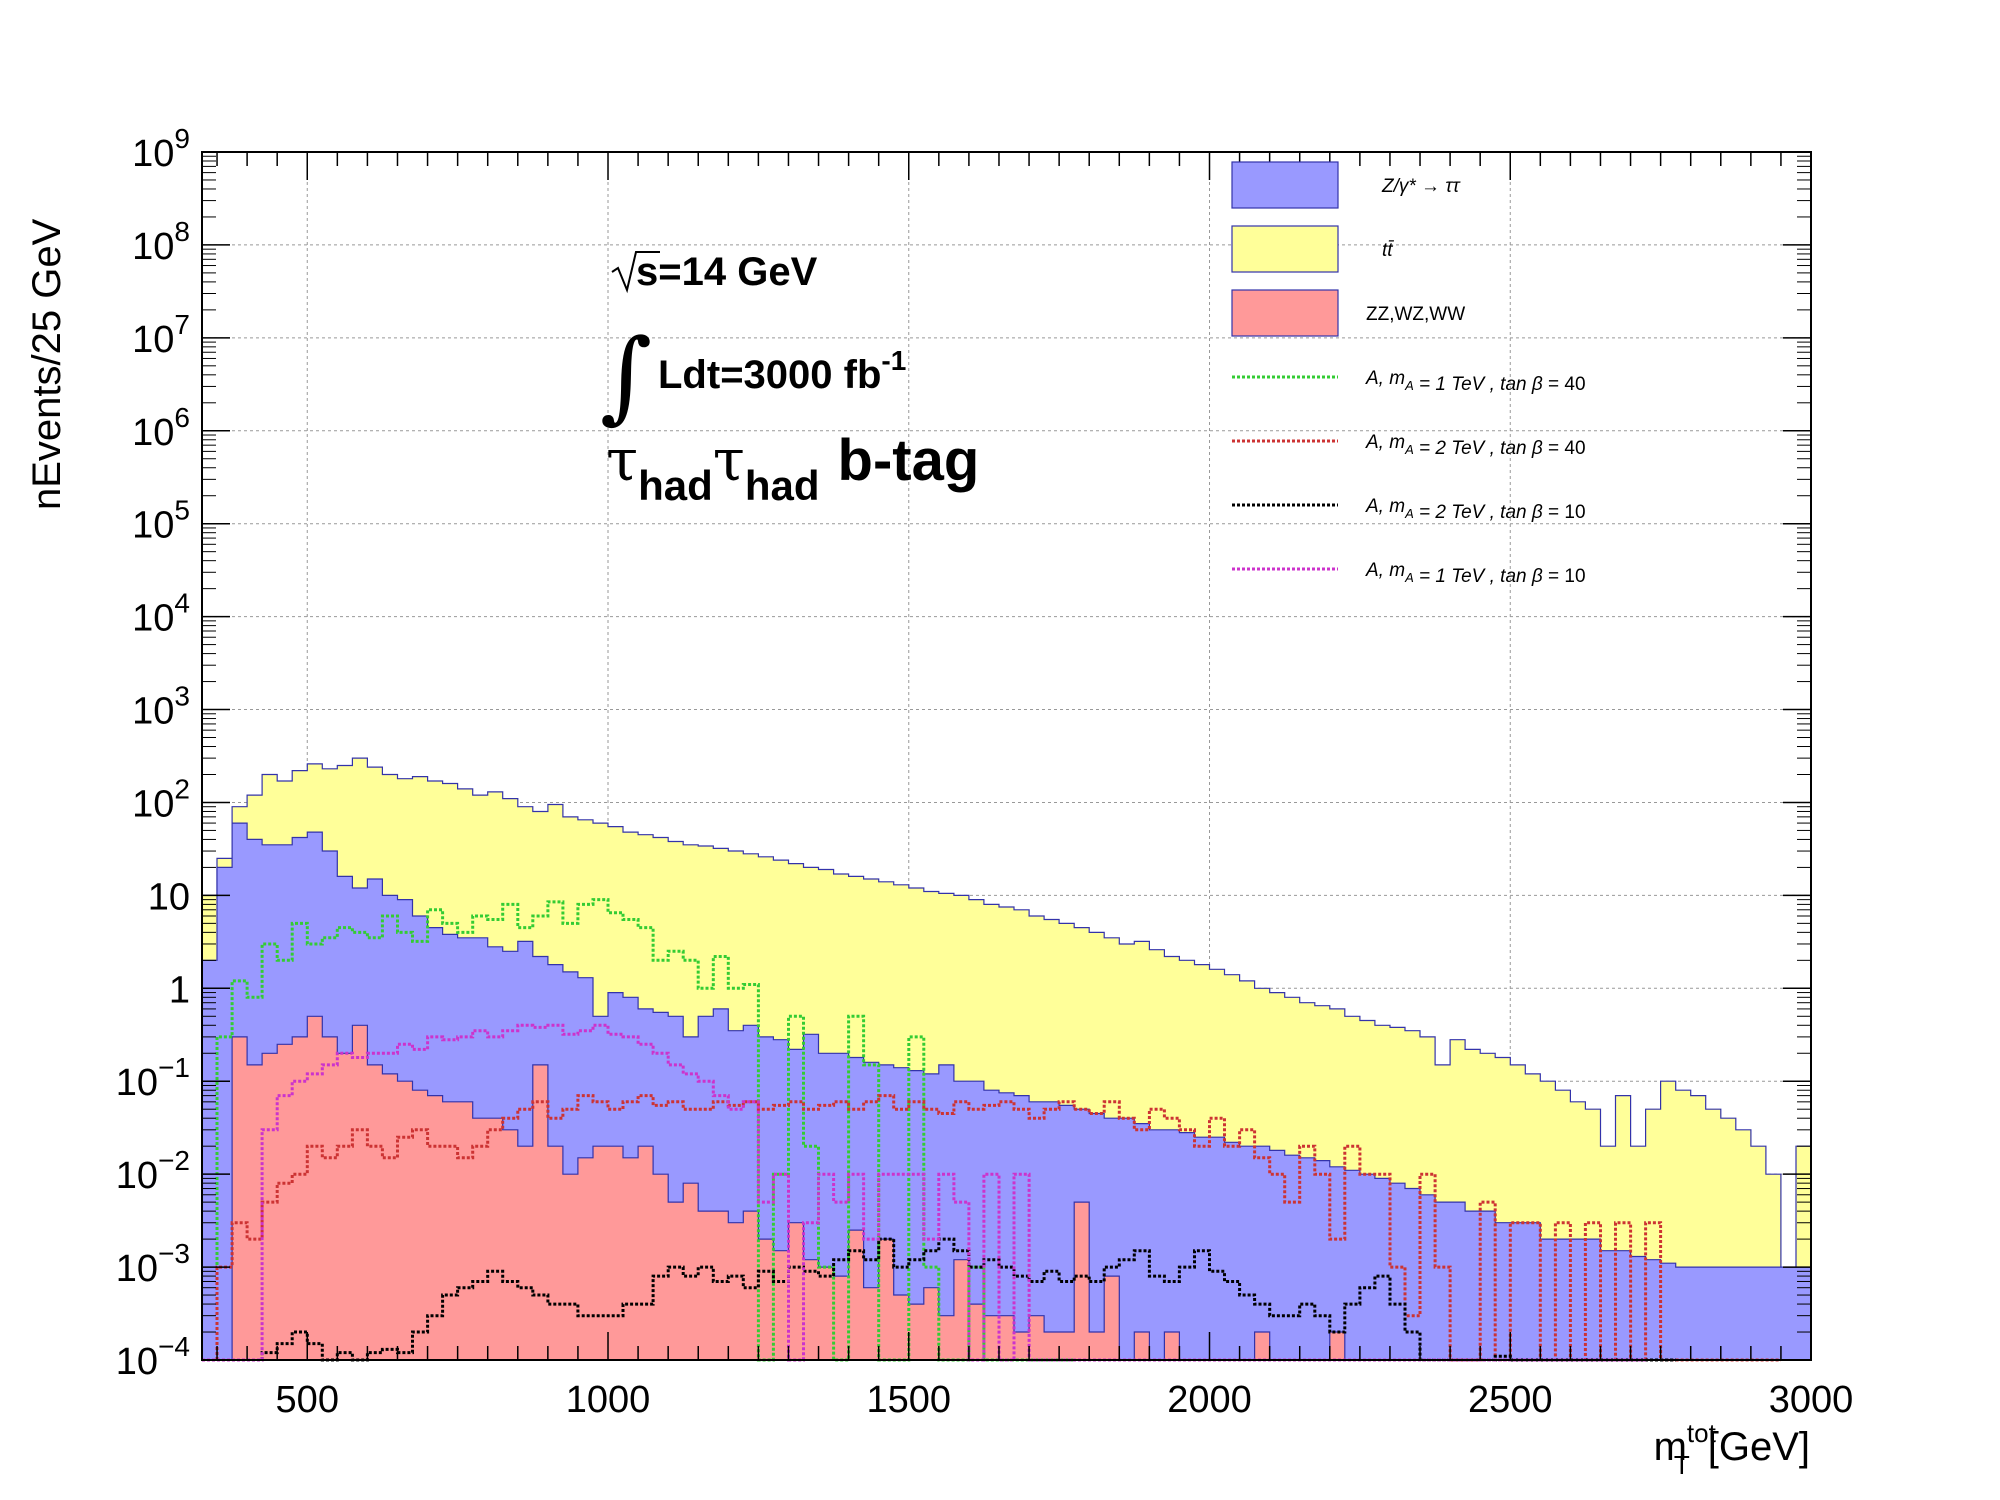  I want to click on sqrt-symbol, so click(635, 272).